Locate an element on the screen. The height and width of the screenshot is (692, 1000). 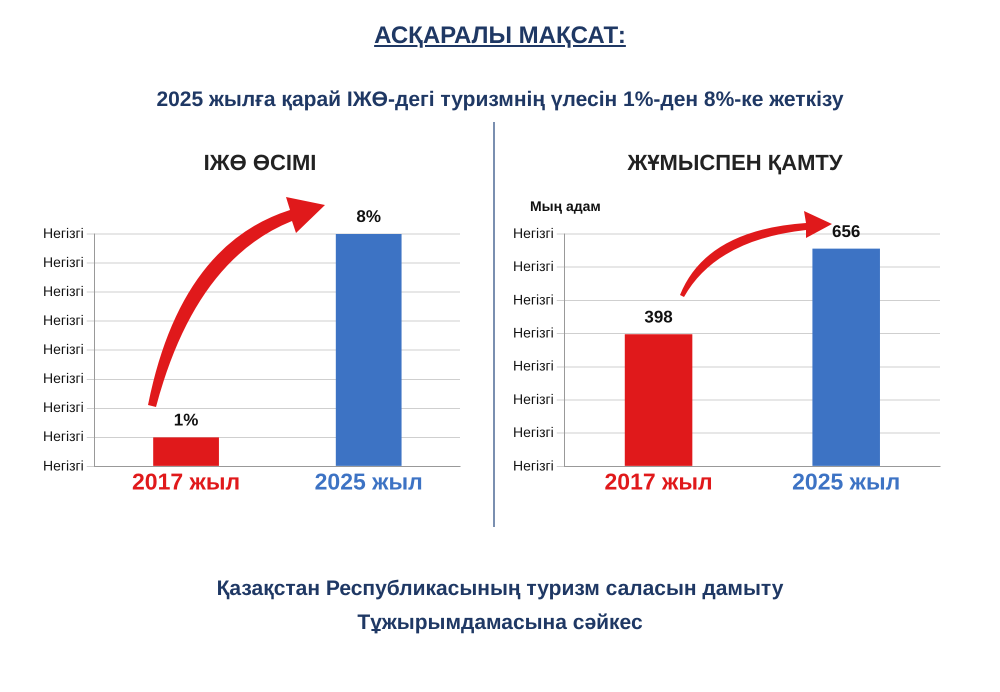
text: Қазақстан Республикасының туризм саласын дамыту Тұжырымдамасына сәйкес is located at coordinates (500, 606).